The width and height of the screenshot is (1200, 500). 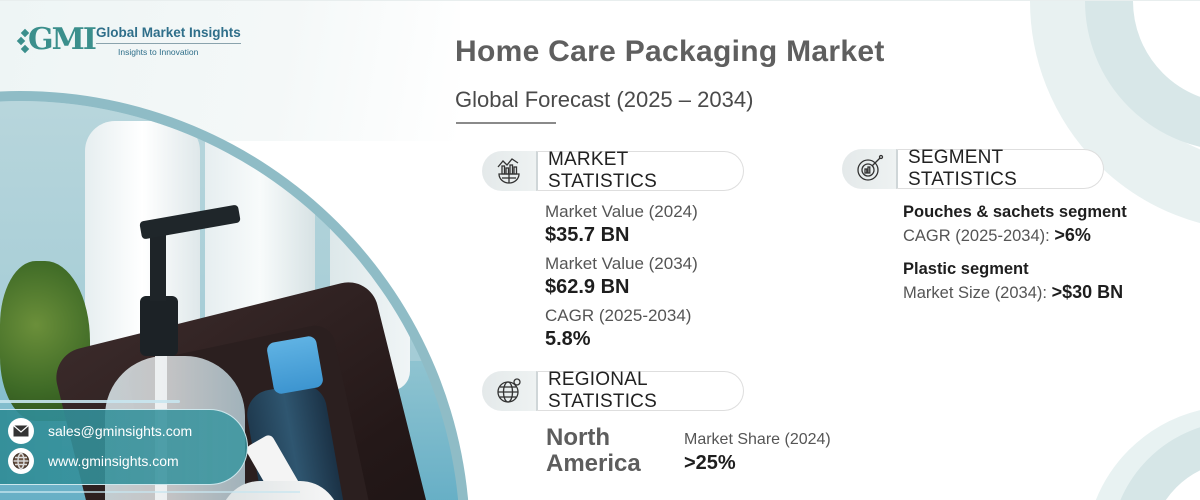 What do you see at coordinates (587, 287) in the screenshot?
I see `market-value-2034-value: $62.9 BN` at bounding box center [587, 287].